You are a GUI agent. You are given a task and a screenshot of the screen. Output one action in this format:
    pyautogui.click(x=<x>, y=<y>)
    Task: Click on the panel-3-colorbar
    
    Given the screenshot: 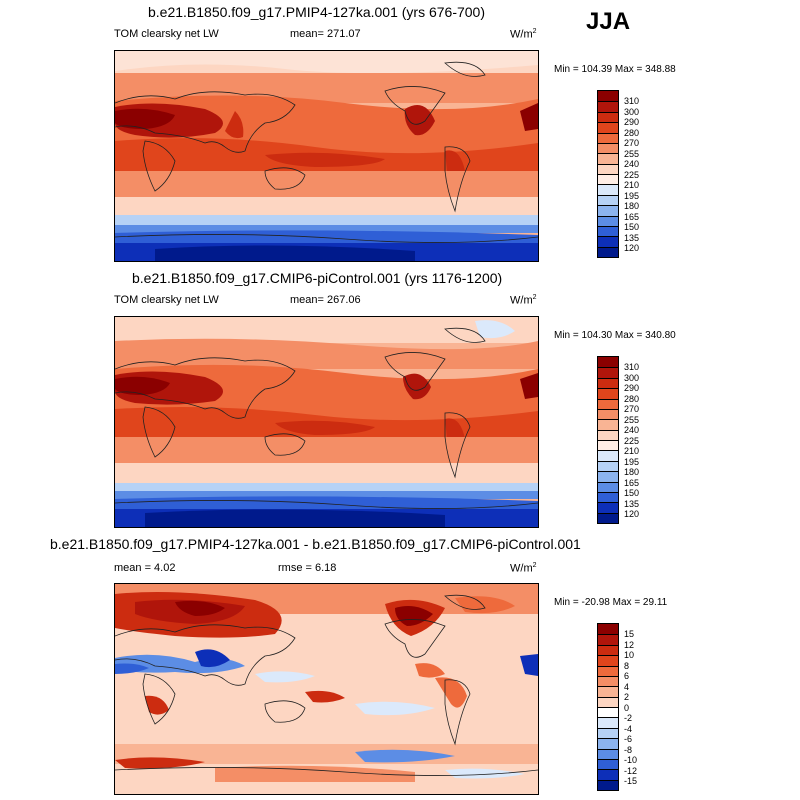 What is the action you would take?
    pyautogui.click(x=608, y=707)
    